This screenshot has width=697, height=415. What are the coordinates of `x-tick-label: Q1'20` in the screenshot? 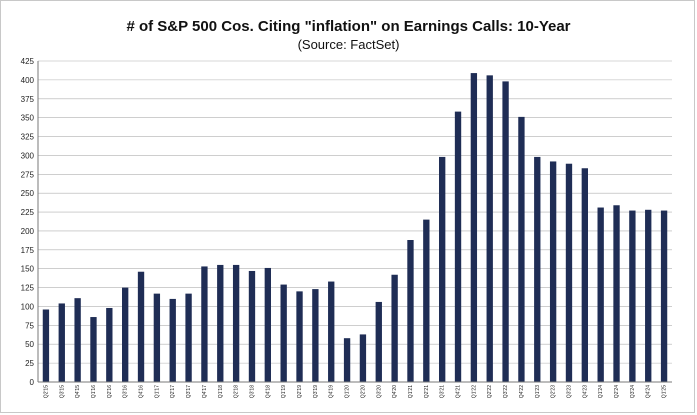 It's located at (348, 391).